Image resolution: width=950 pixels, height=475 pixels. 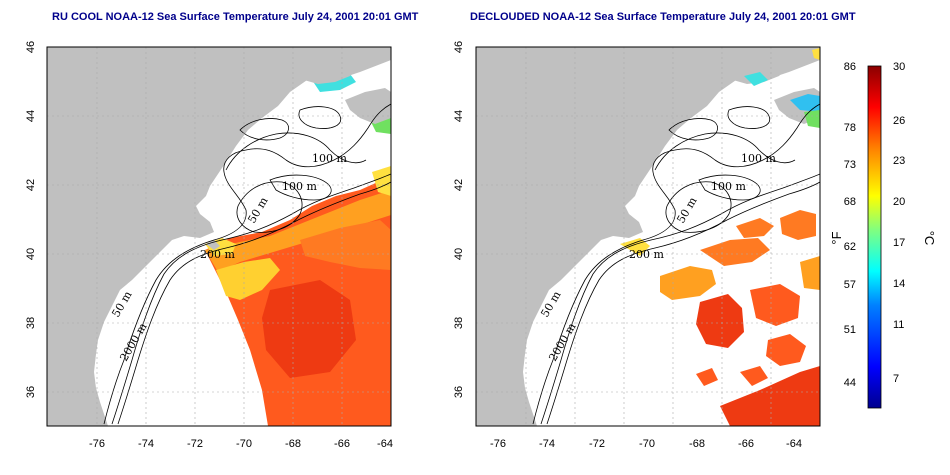 What do you see at coordinates (836, 237) in the screenshot?
I see `fahrenheit-unit-label: °F` at bounding box center [836, 237].